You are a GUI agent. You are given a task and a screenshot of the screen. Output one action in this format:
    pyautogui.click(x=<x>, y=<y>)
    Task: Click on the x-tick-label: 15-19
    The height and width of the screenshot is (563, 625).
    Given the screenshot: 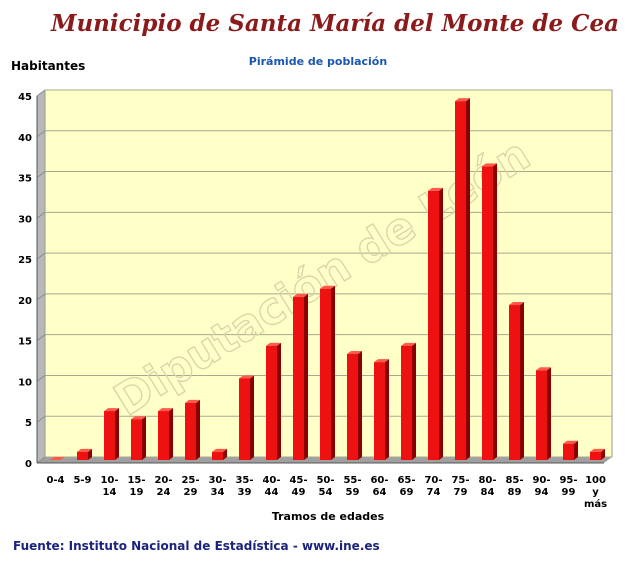 What is the action you would take?
    pyautogui.click(x=136, y=486)
    